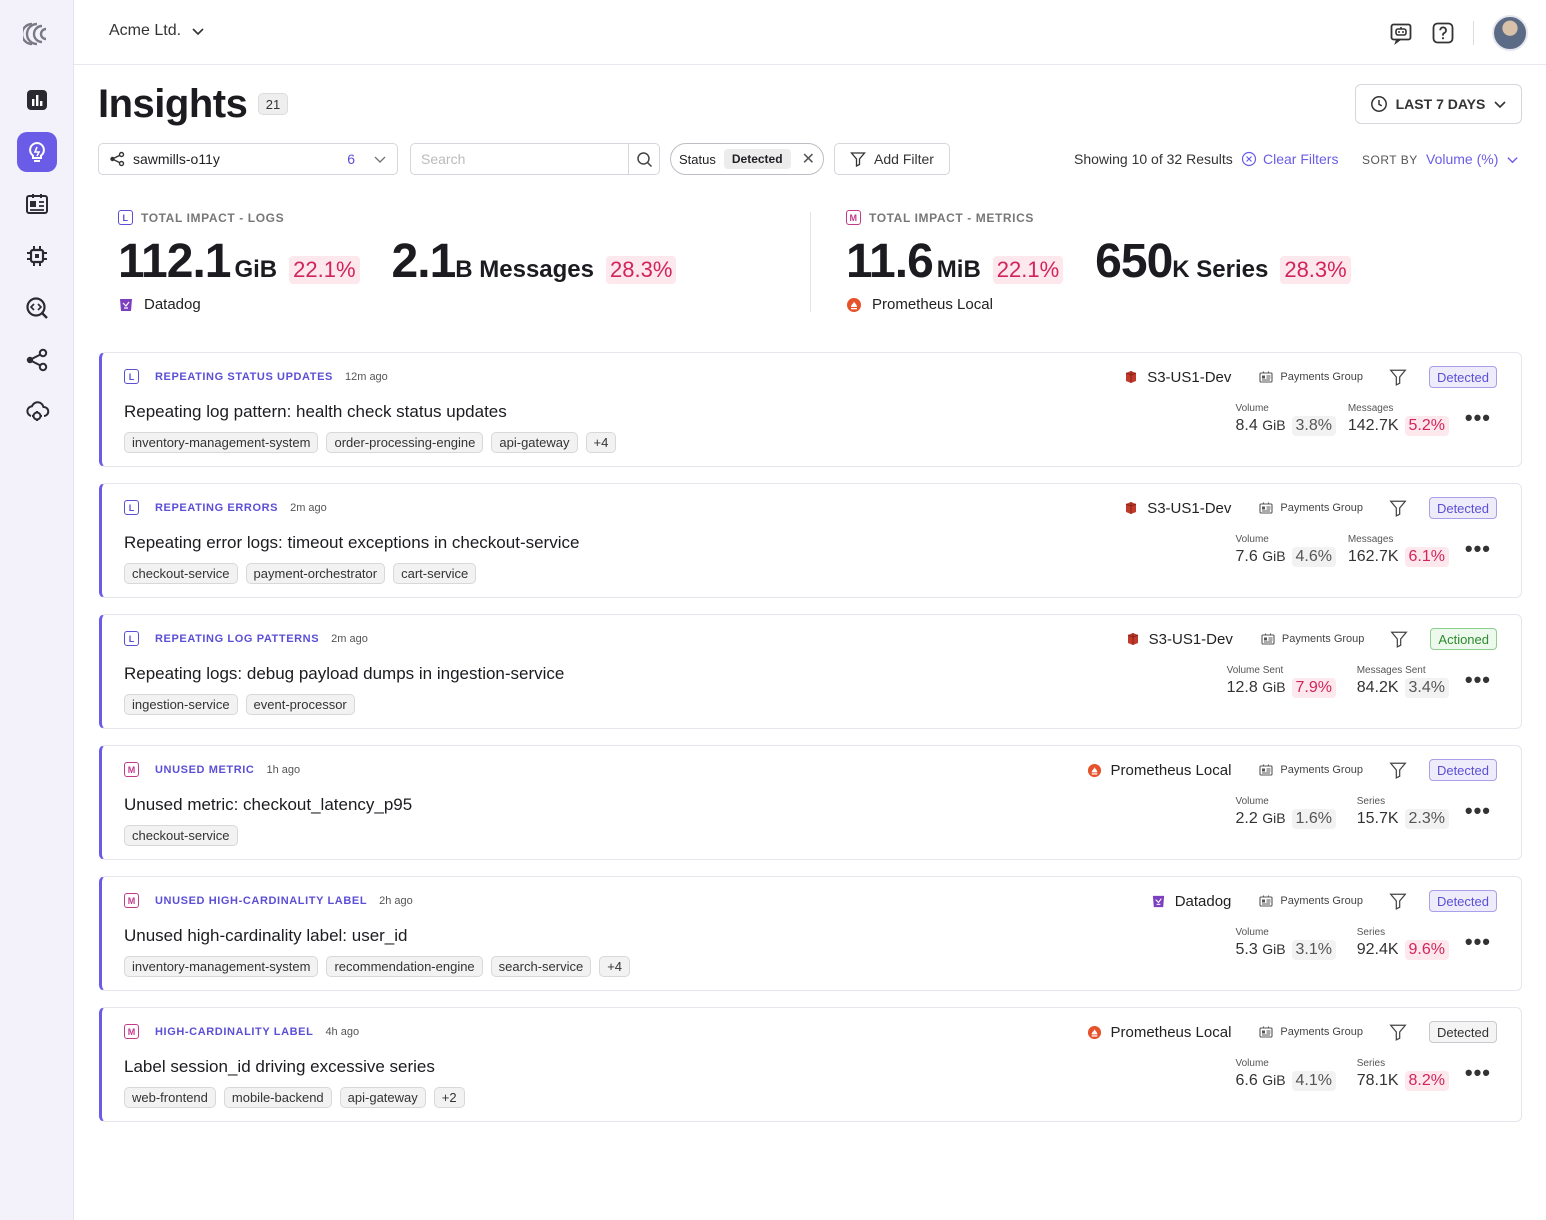 Image resolution: width=1546 pixels, height=1220 pixels. Describe the element at coordinates (1463, 639) in the screenshot. I see `status-badge: Actioned` at that location.